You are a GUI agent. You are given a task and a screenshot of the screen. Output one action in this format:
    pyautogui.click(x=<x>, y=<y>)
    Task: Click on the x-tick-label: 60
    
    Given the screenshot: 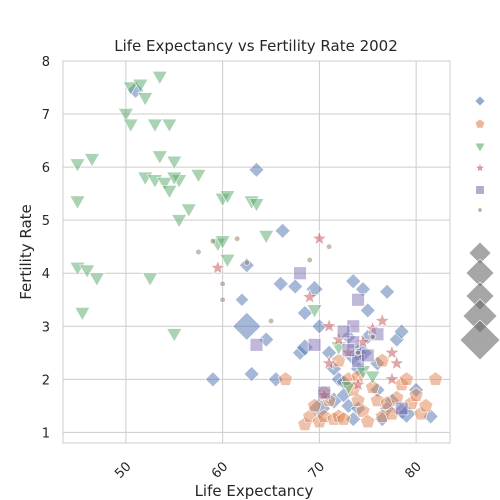 What is the action you would take?
    pyautogui.click(x=220, y=470)
    